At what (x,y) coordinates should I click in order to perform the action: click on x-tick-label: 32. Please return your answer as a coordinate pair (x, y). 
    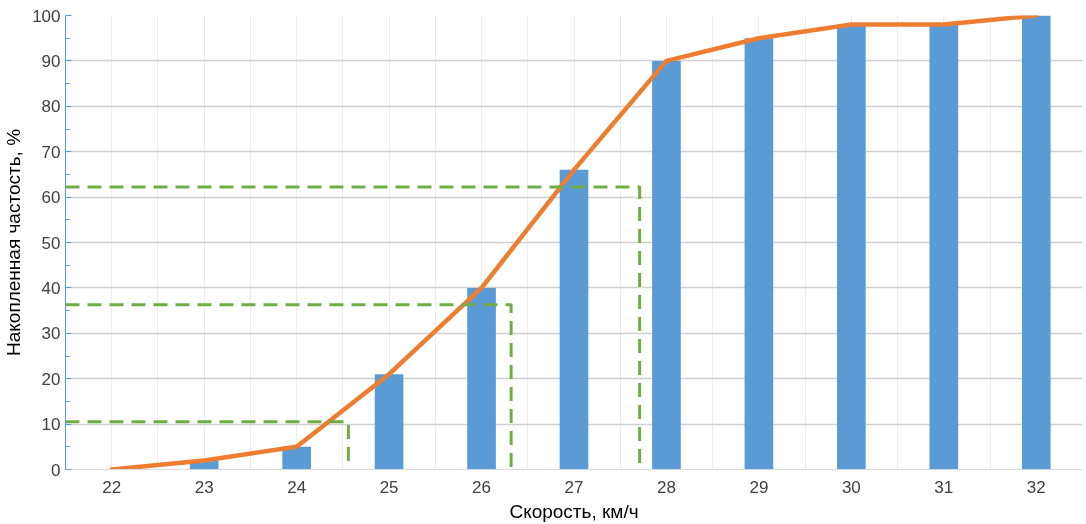
    Looking at the image, I should click on (1036, 487).